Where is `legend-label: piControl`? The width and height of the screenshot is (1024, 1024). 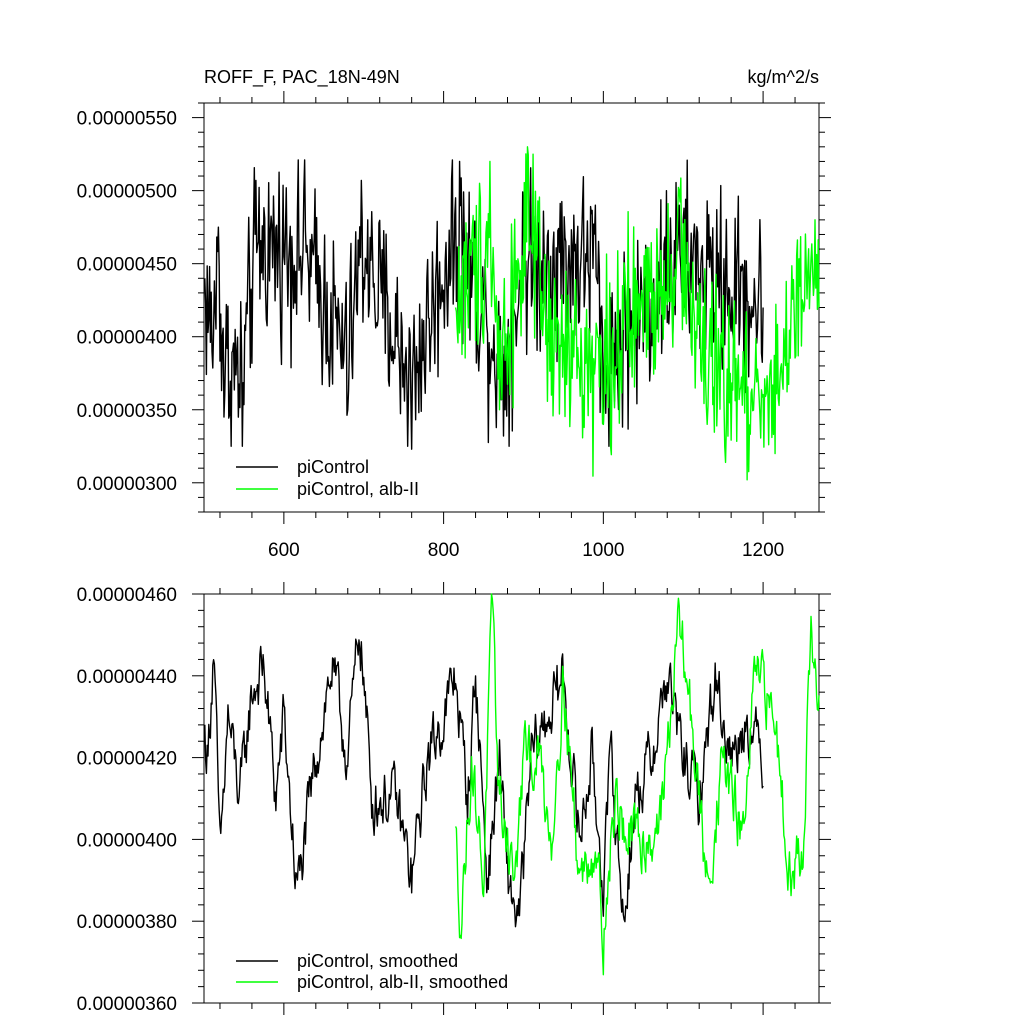 legend-label: piControl is located at coordinates (333, 467).